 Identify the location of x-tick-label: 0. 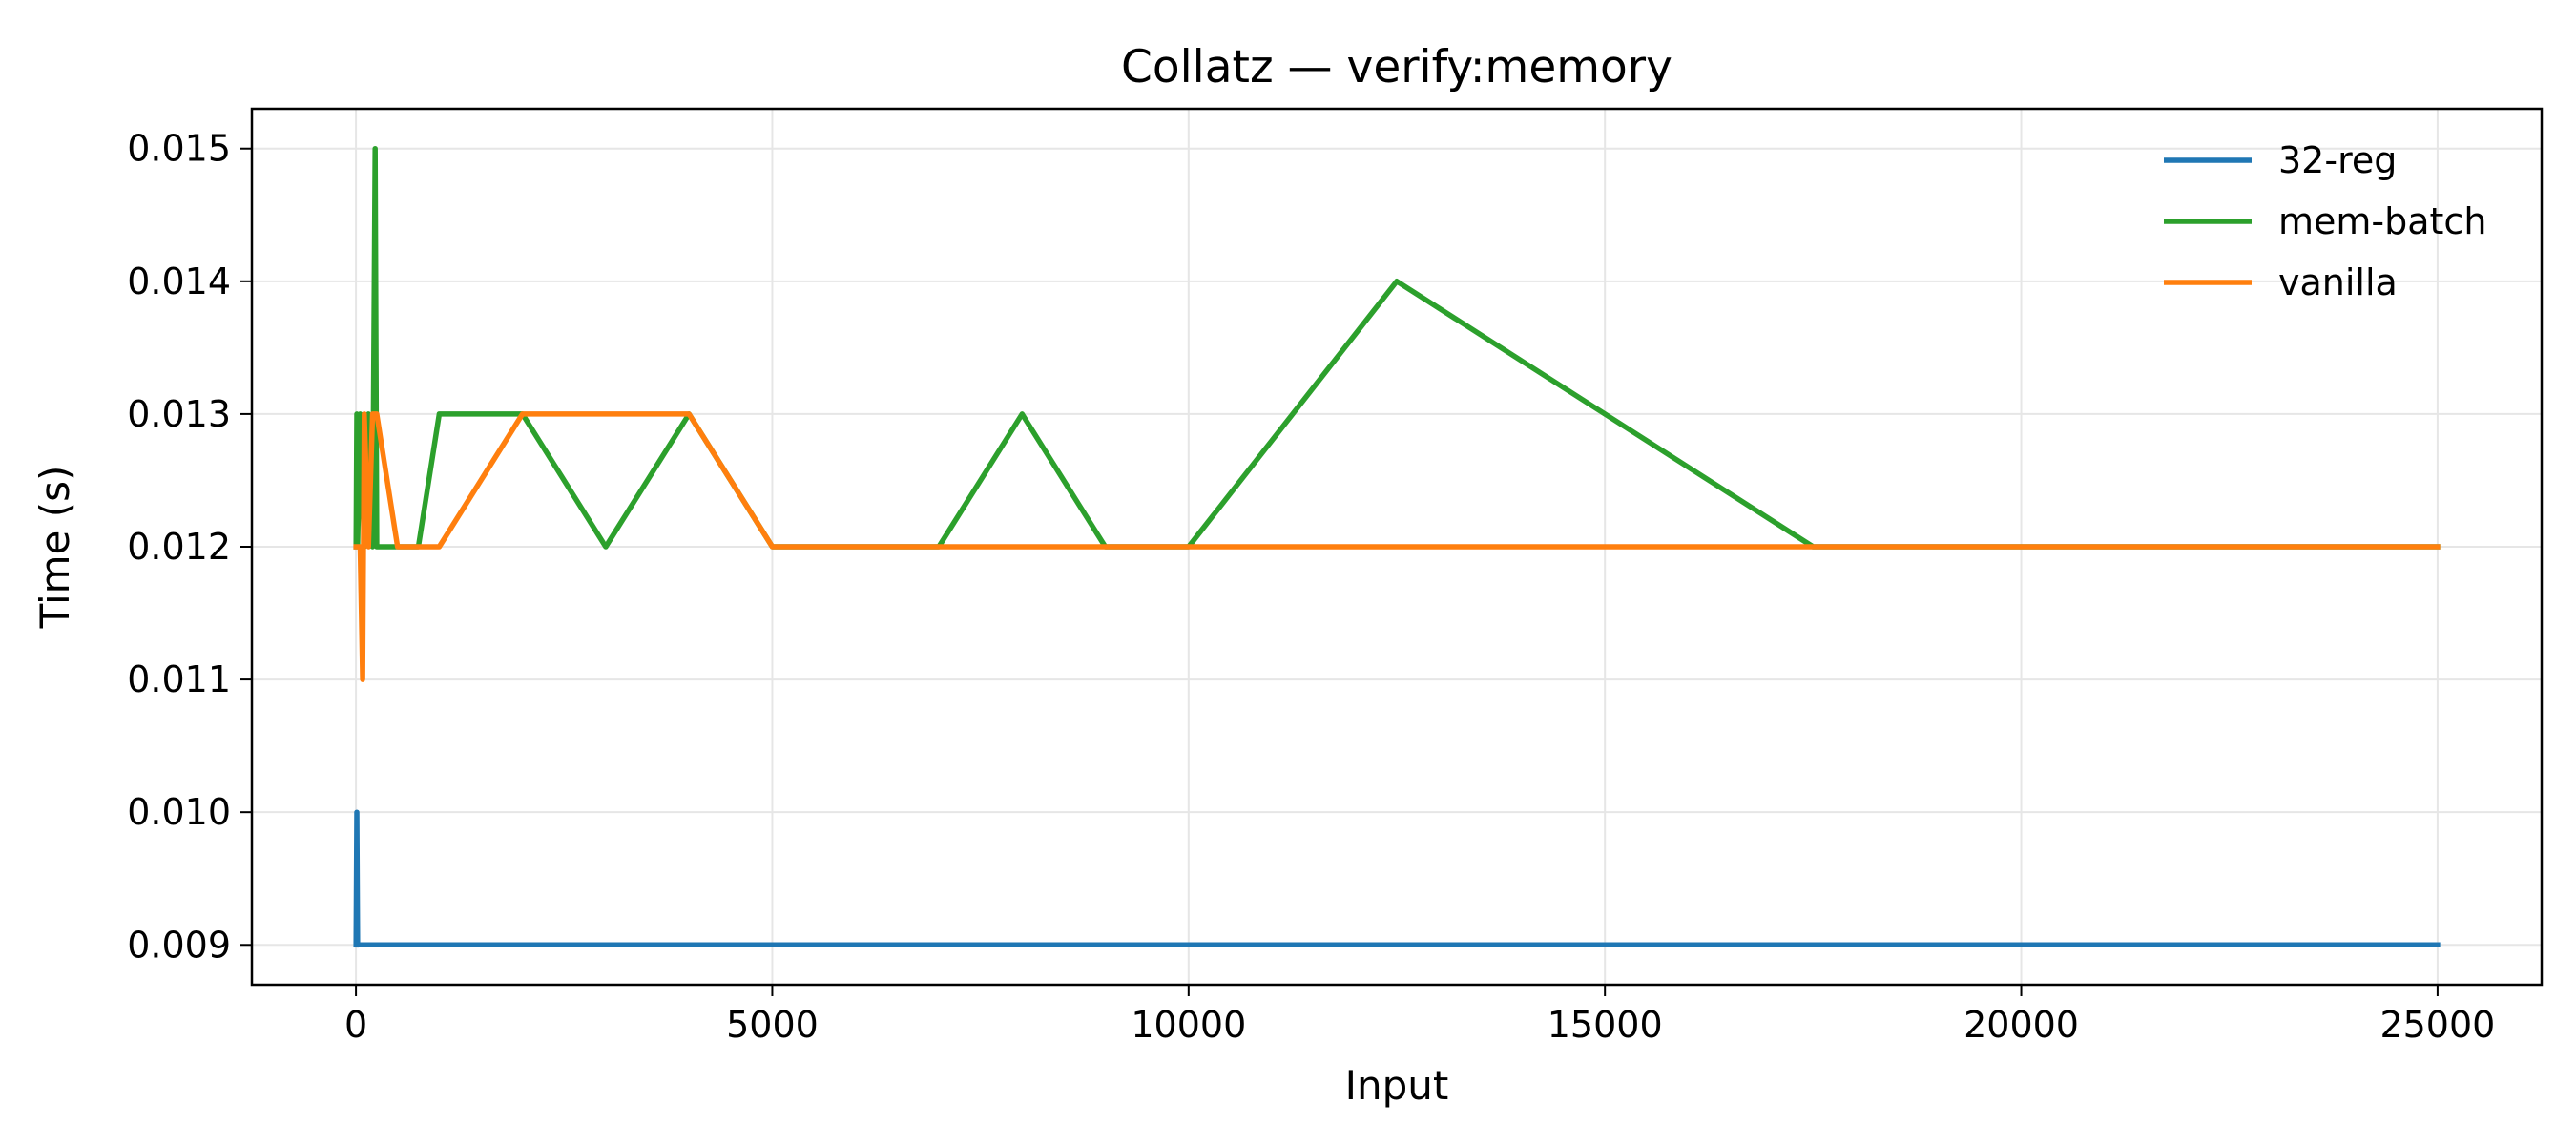
(355, 1025).